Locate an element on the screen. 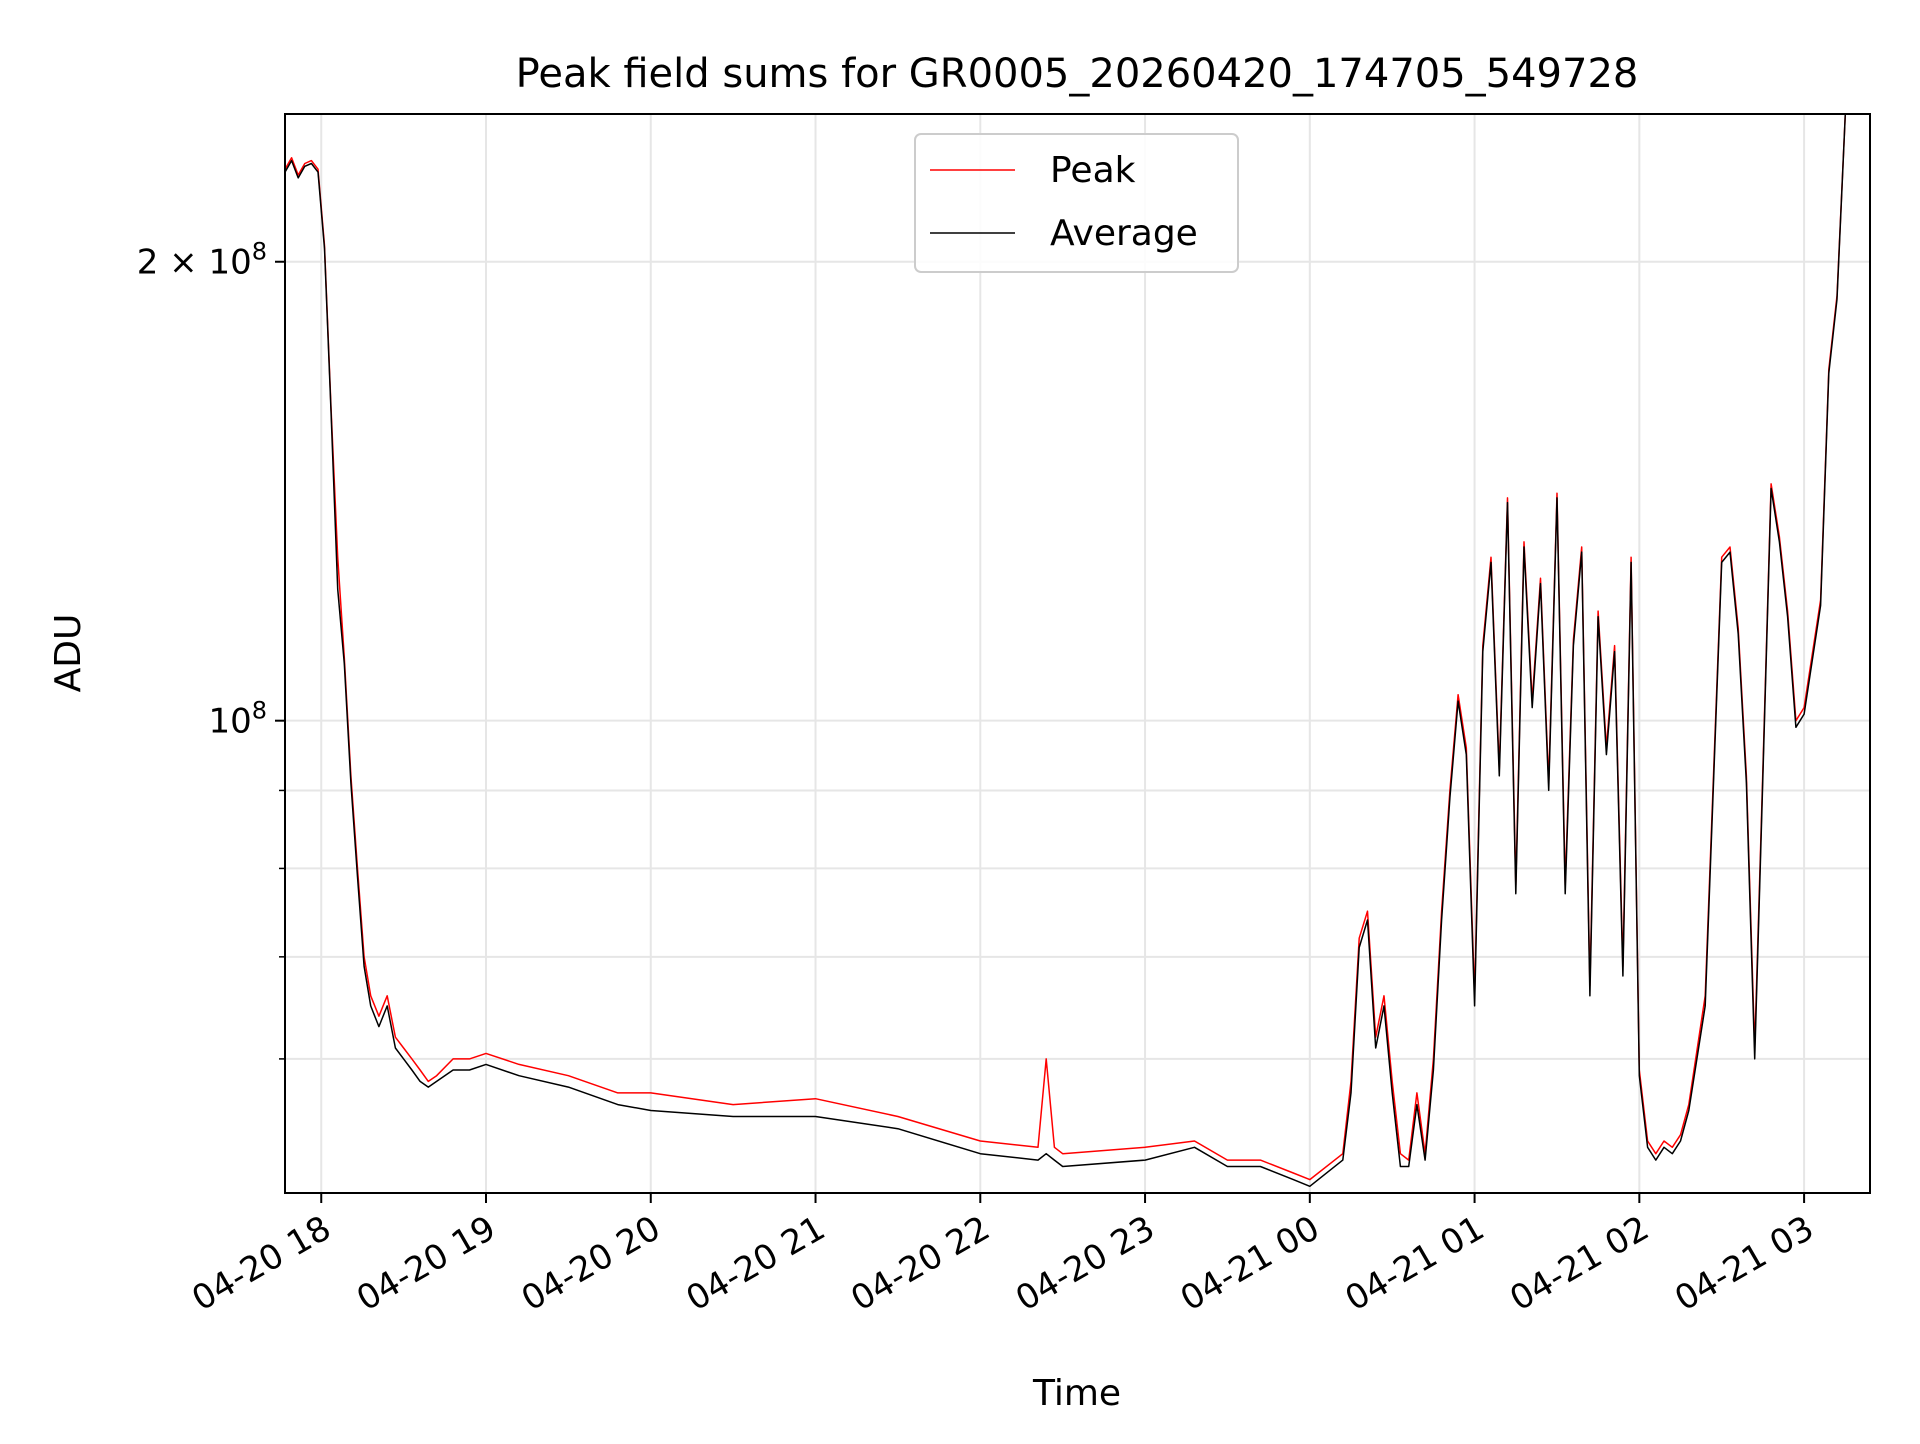 The height and width of the screenshot is (1444, 1920). legend-average-label: Average is located at coordinates (1124, 233).